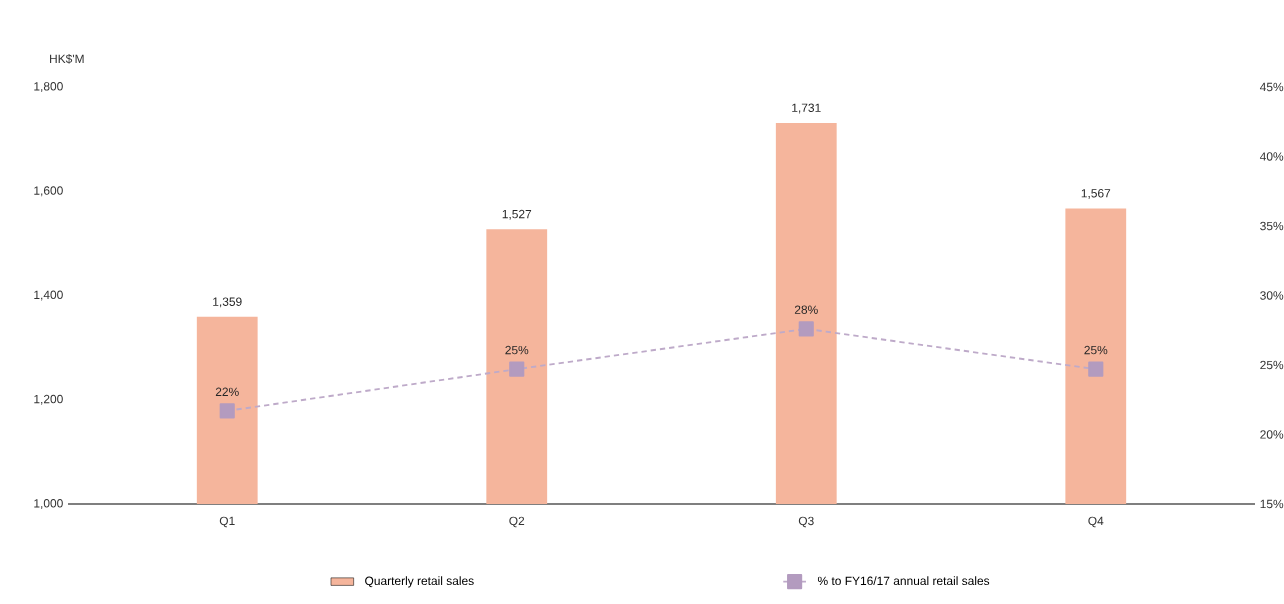 The image size is (1284, 604). What do you see at coordinates (806, 108) in the screenshot?
I see `data-label: 1,731` at bounding box center [806, 108].